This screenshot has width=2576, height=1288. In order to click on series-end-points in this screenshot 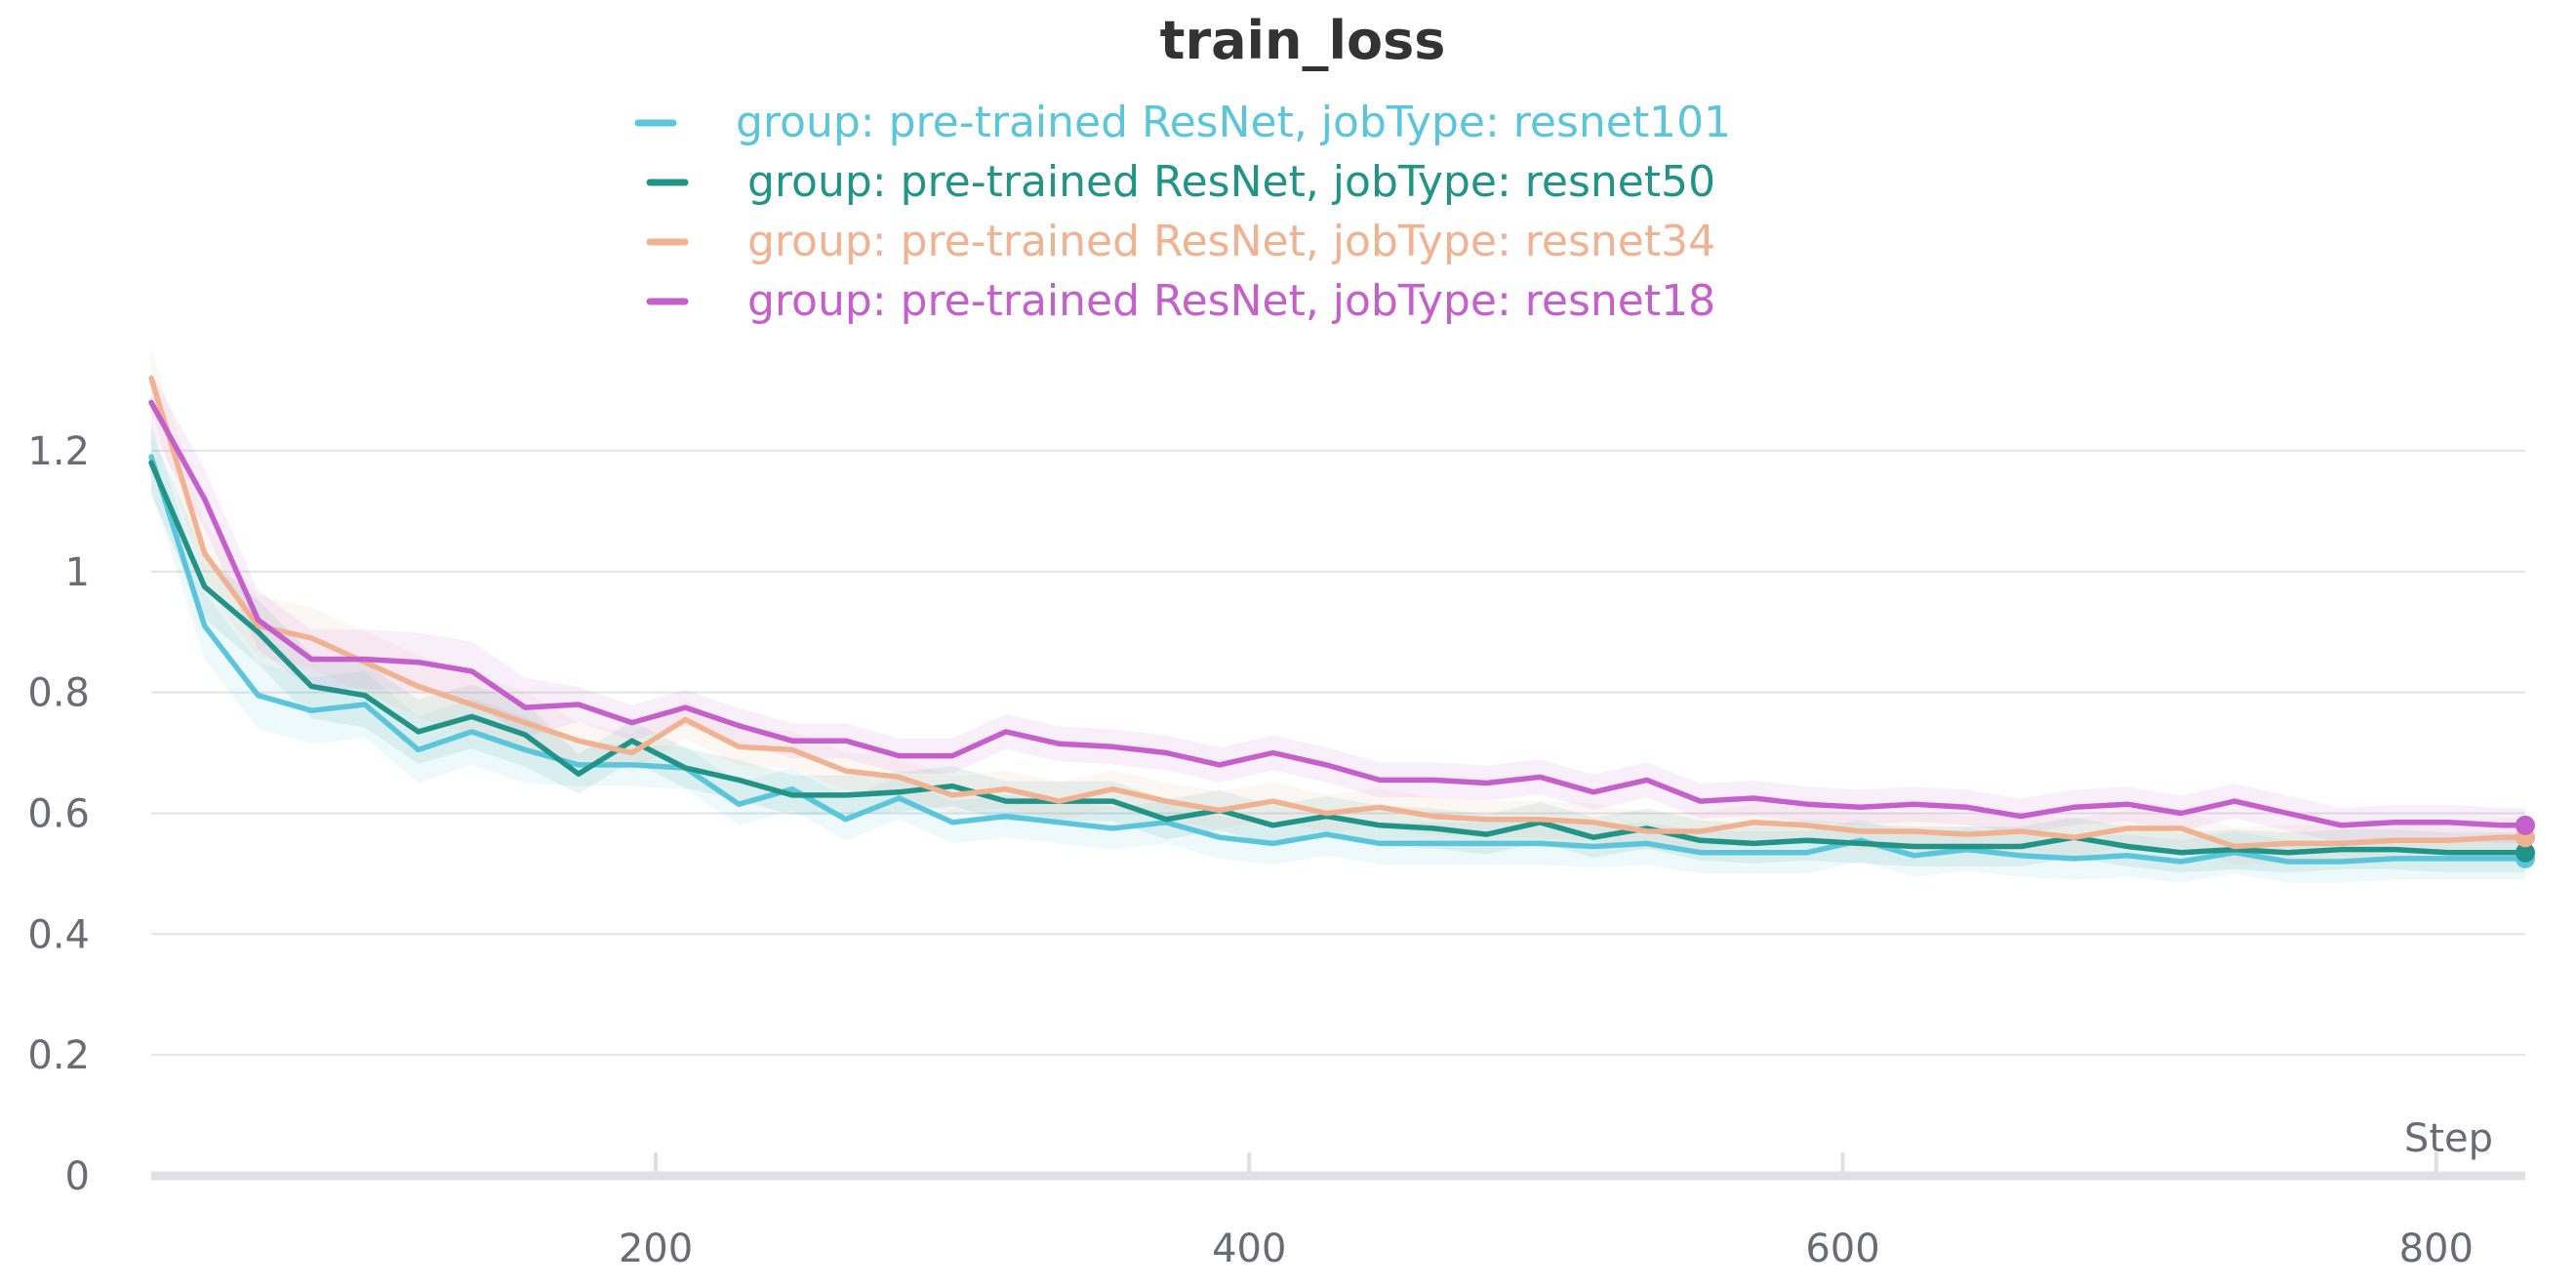, I will do `click(2525, 841)`.